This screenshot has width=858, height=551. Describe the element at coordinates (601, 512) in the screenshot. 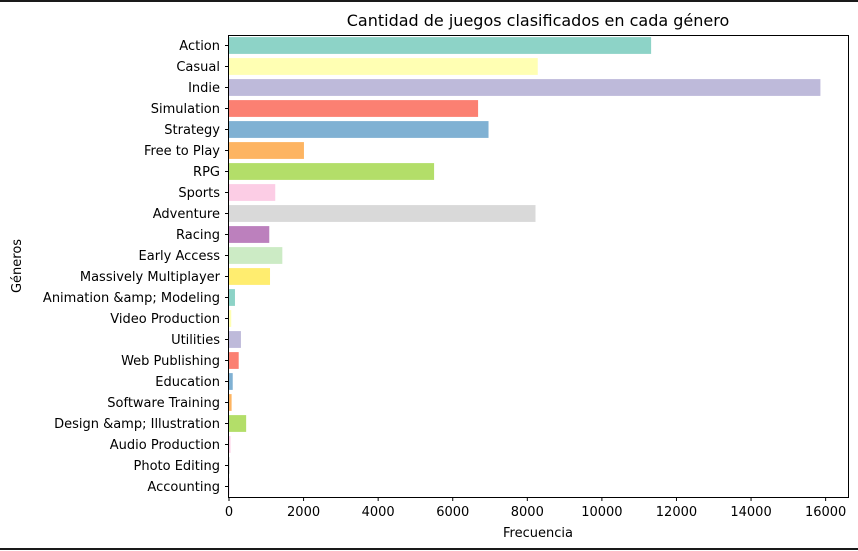

I see `x-tick-label: 10000` at that location.